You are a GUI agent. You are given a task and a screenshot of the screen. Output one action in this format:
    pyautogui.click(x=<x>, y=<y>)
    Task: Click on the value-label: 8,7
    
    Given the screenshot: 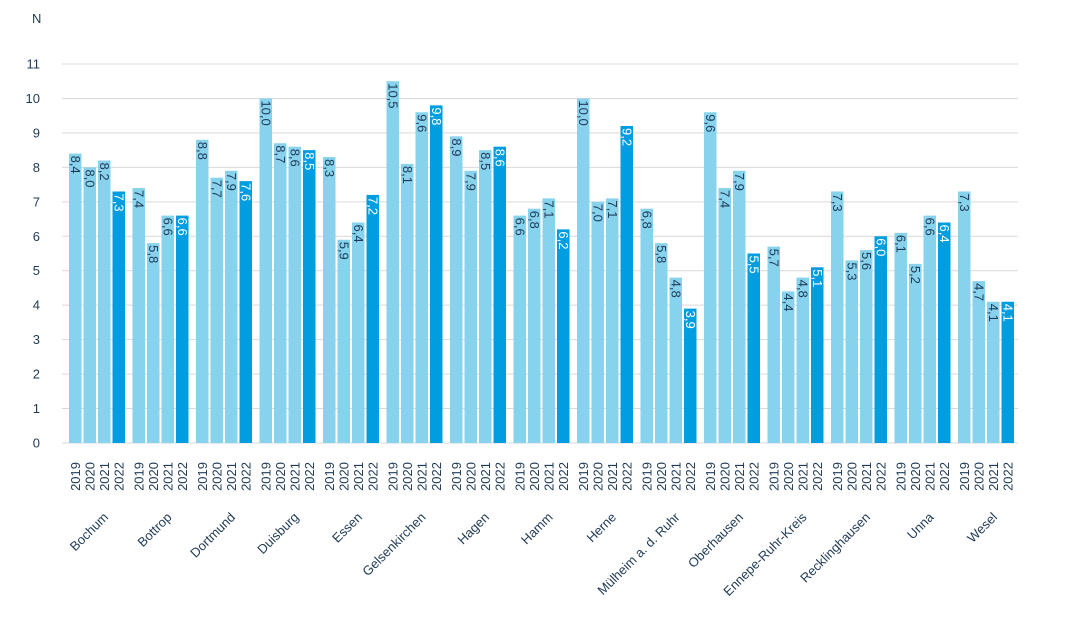 What is the action you would take?
    pyautogui.click(x=280, y=154)
    